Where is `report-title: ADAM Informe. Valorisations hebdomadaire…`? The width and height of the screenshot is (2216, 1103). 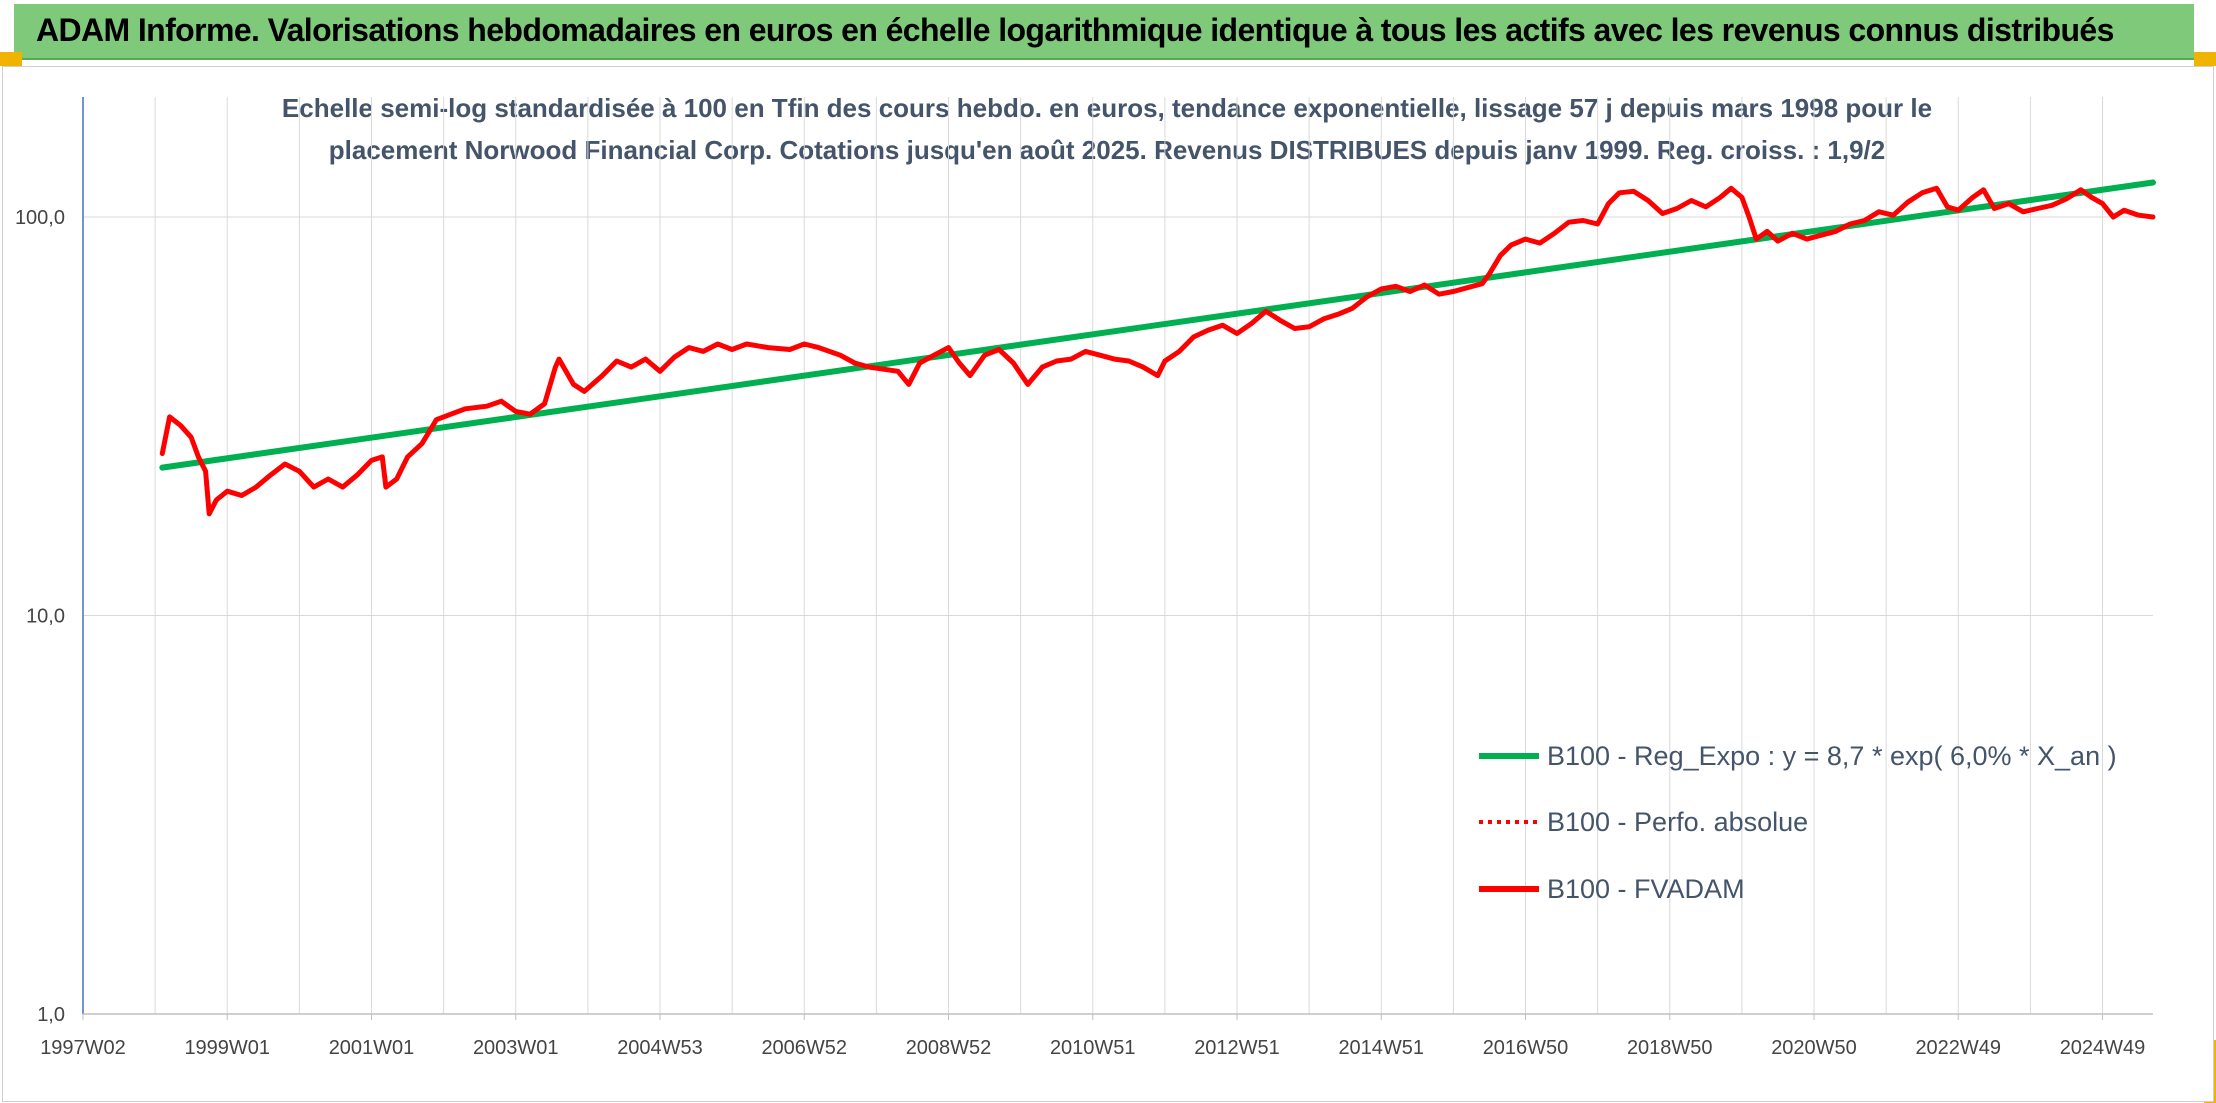
report-title: ADAM Informe. Valorisations hebdomadaire… is located at coordinates (1075, 30).